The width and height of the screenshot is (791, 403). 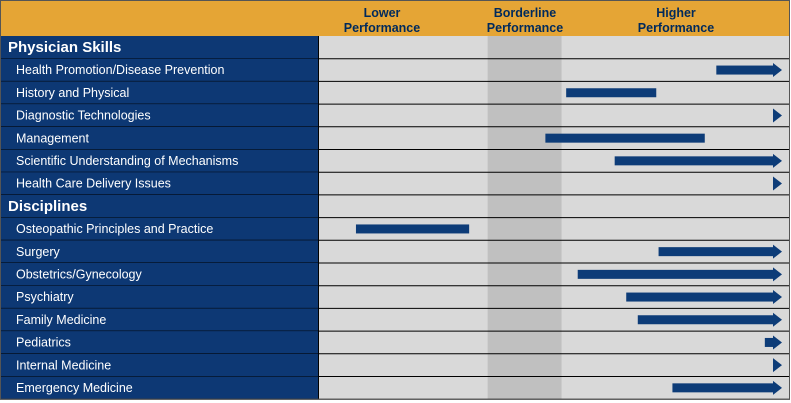 I want to click on section-title: Disciplines, so click(x=47, y=206).